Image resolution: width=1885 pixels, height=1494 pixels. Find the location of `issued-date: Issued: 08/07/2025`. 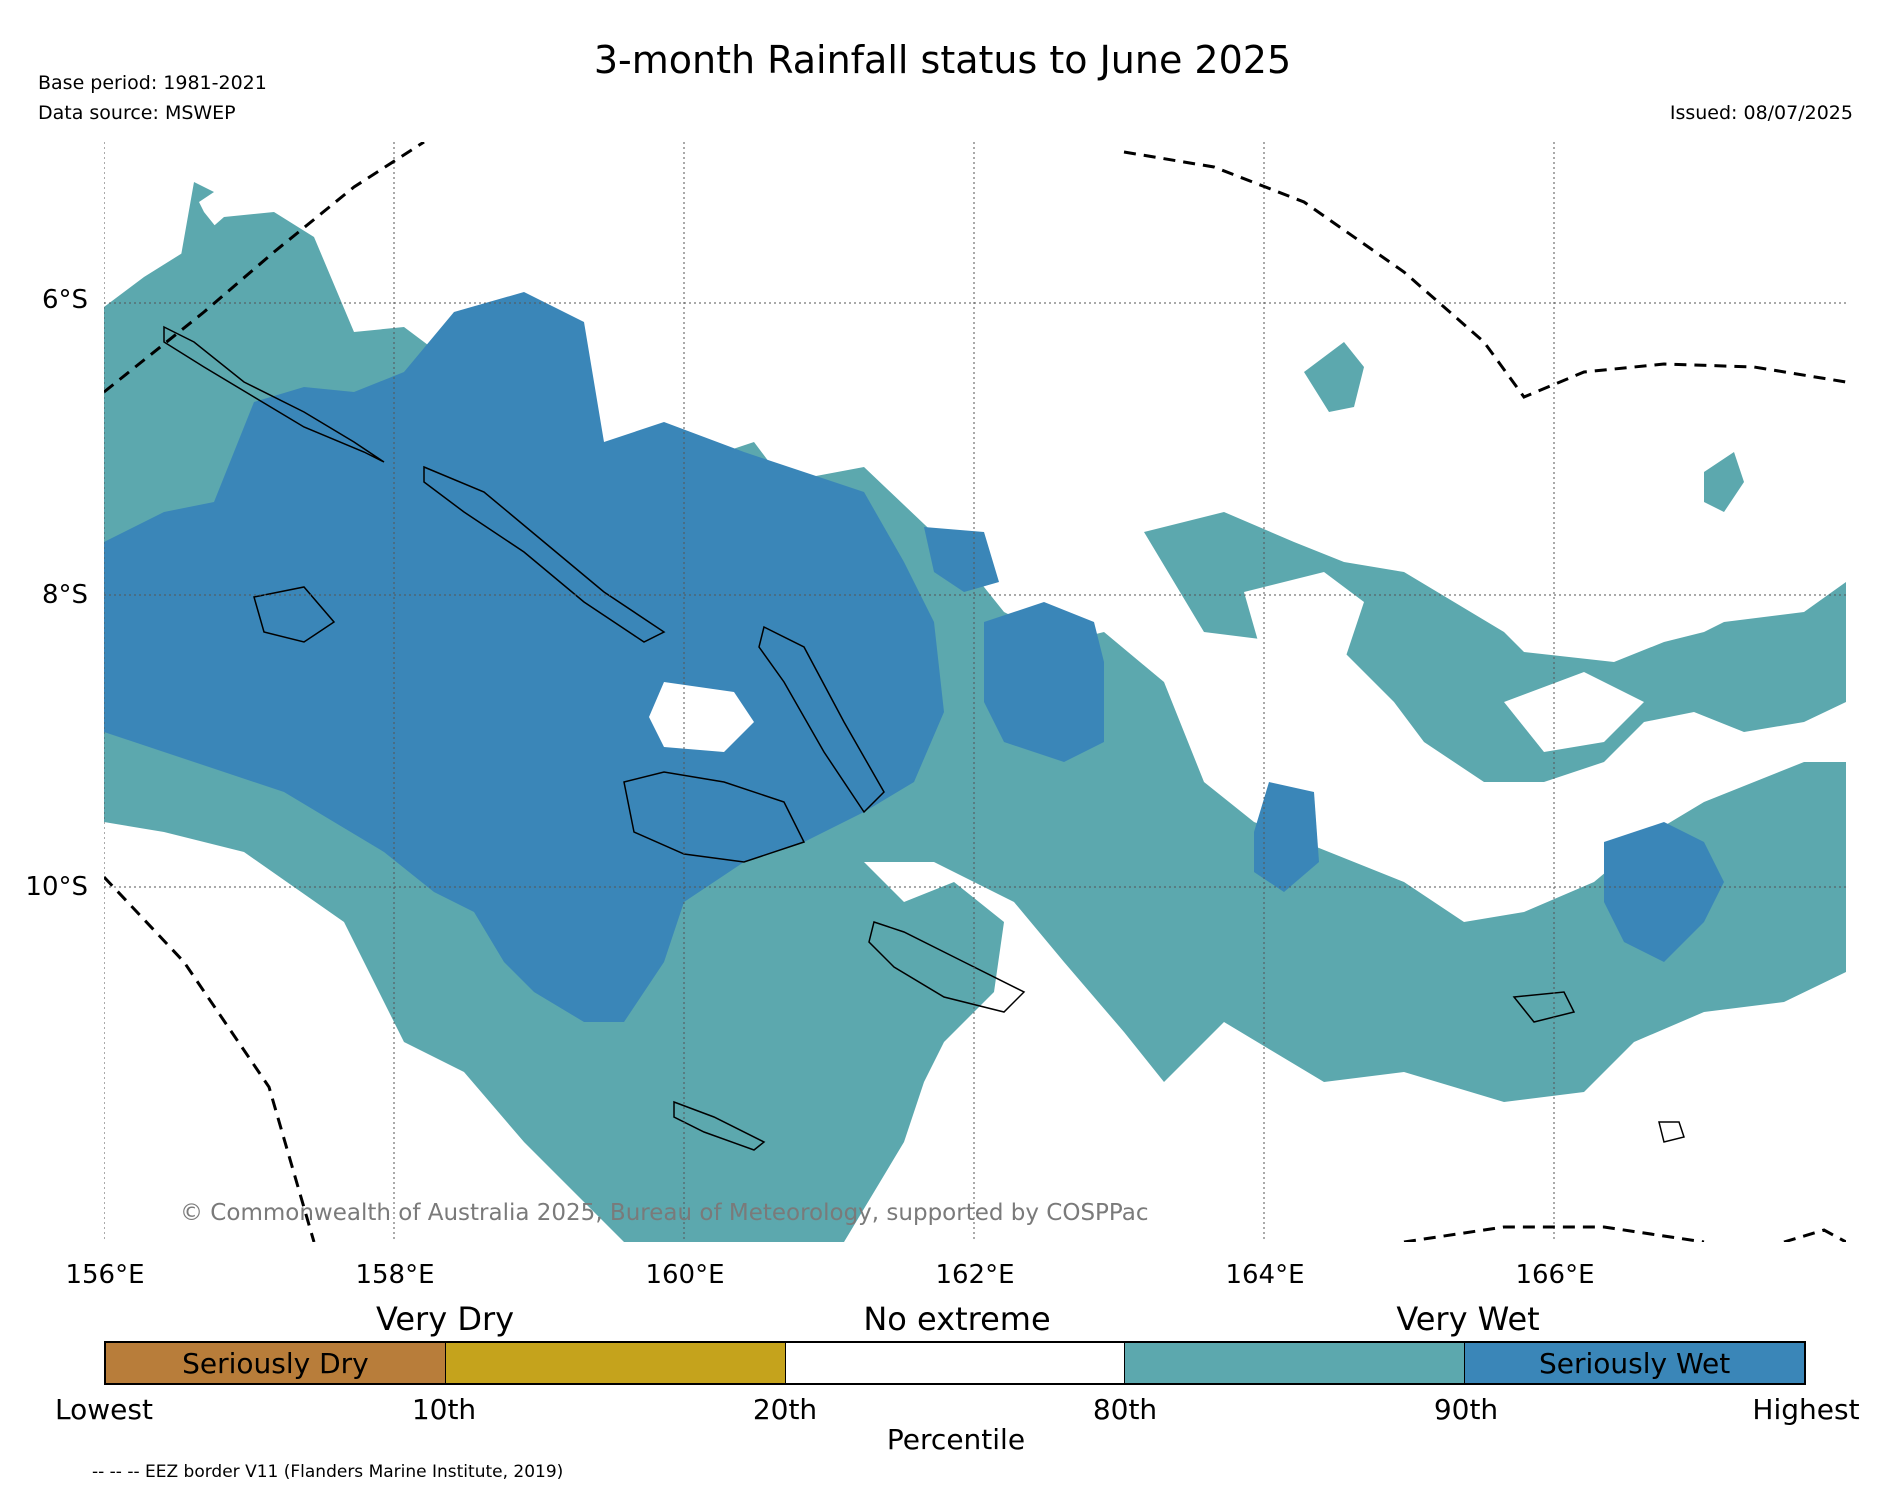

issued-date: Issued: 08/07/2025 is located at coordinates (1761, 113).